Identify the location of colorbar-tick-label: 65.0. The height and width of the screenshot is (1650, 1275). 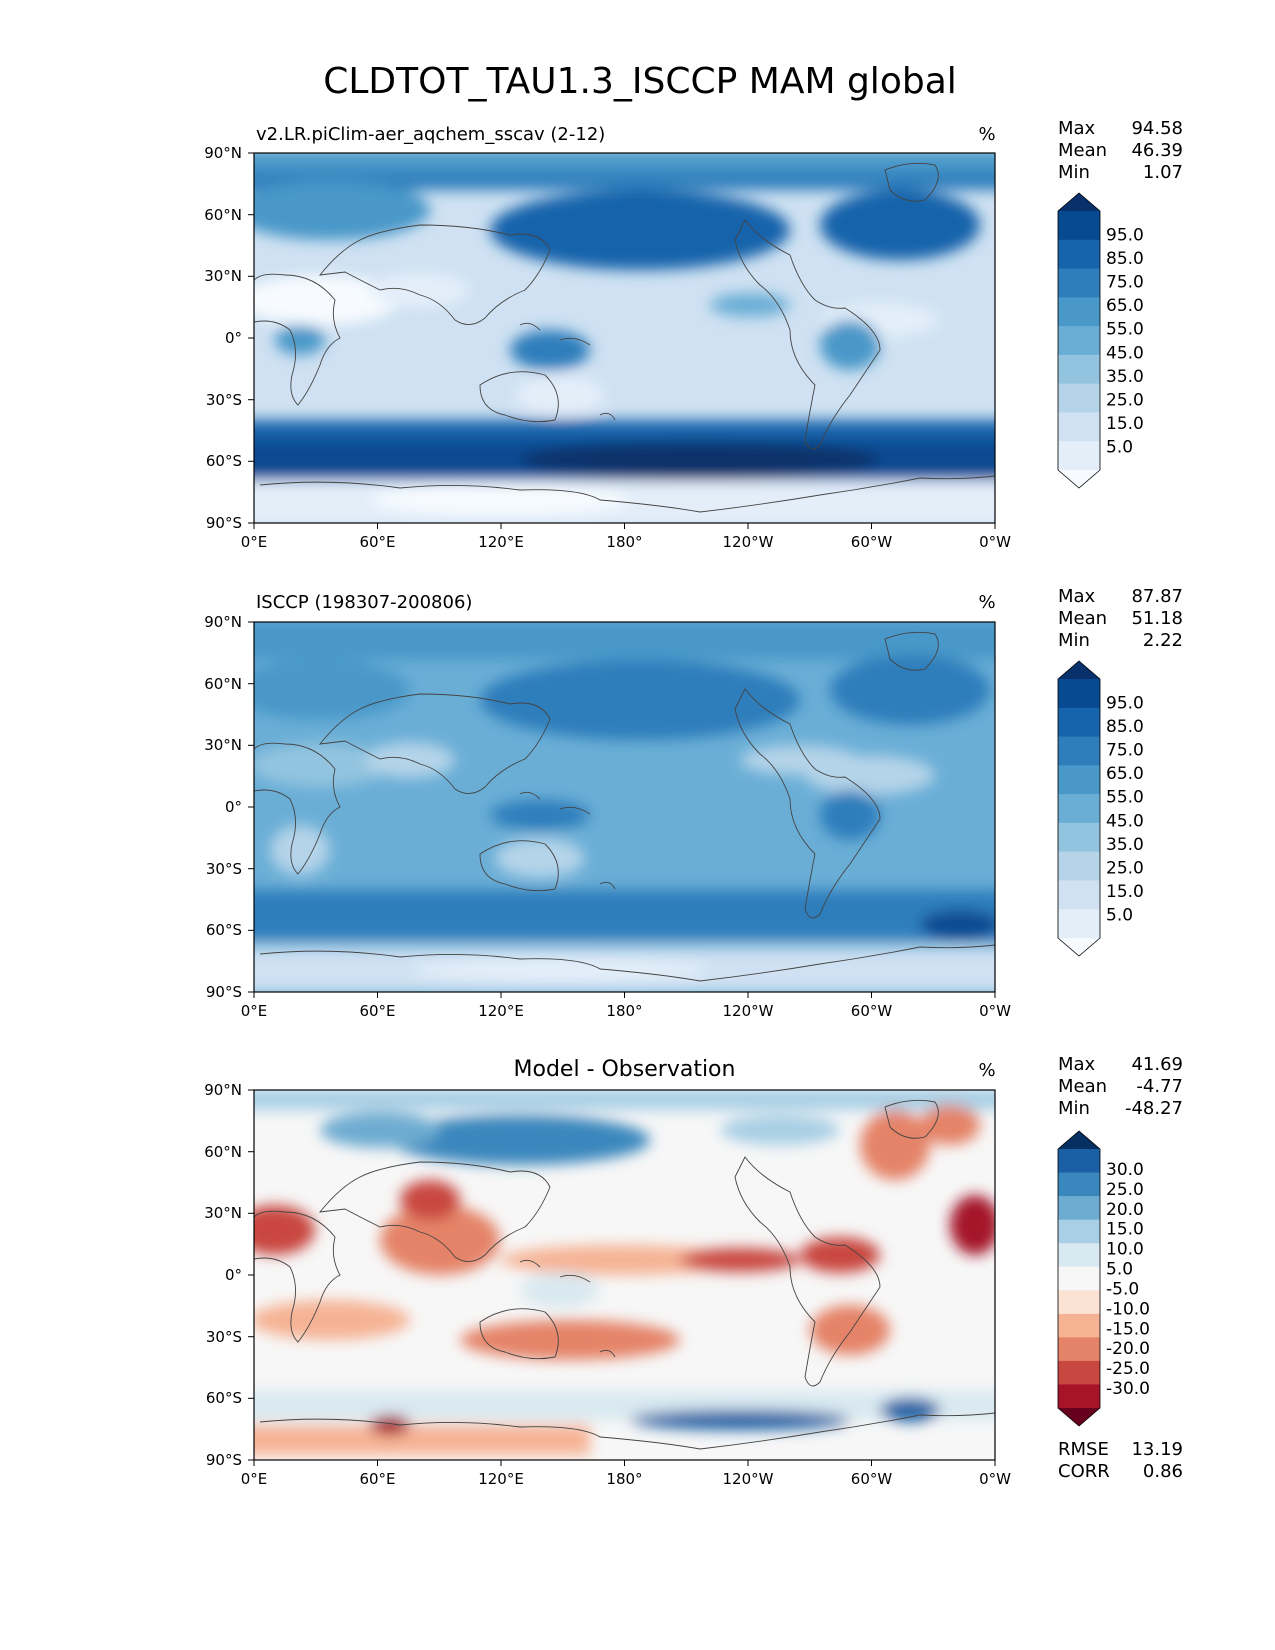
(1125, 306).